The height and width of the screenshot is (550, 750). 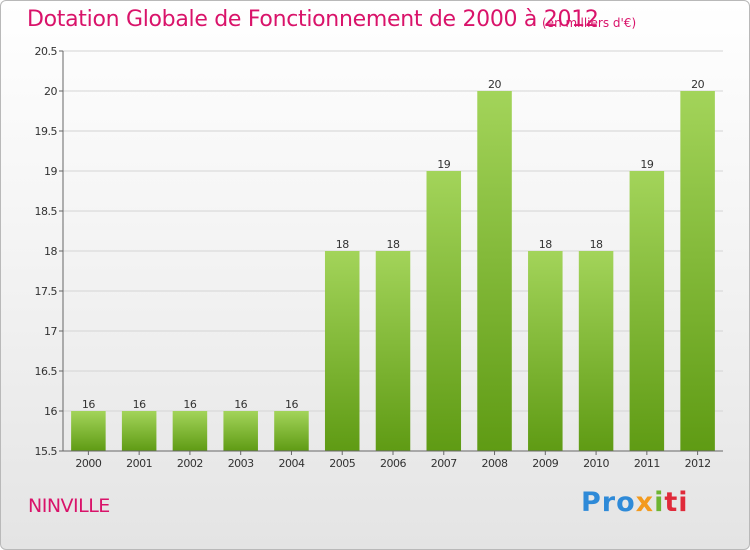 I want to click on logo-part-4: ti, so click(x=676, y=502).